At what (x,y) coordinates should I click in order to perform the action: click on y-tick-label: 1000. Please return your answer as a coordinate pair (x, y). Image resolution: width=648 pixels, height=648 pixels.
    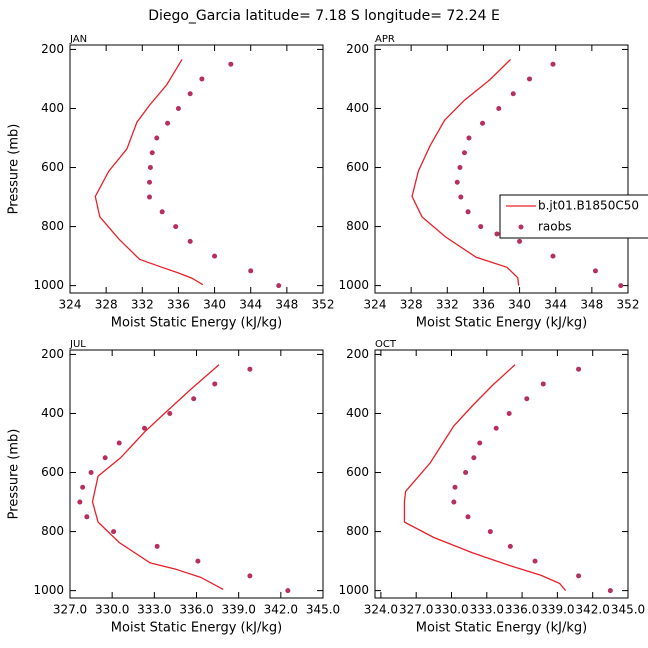
    Looking at the image, I should click on (353, 590).